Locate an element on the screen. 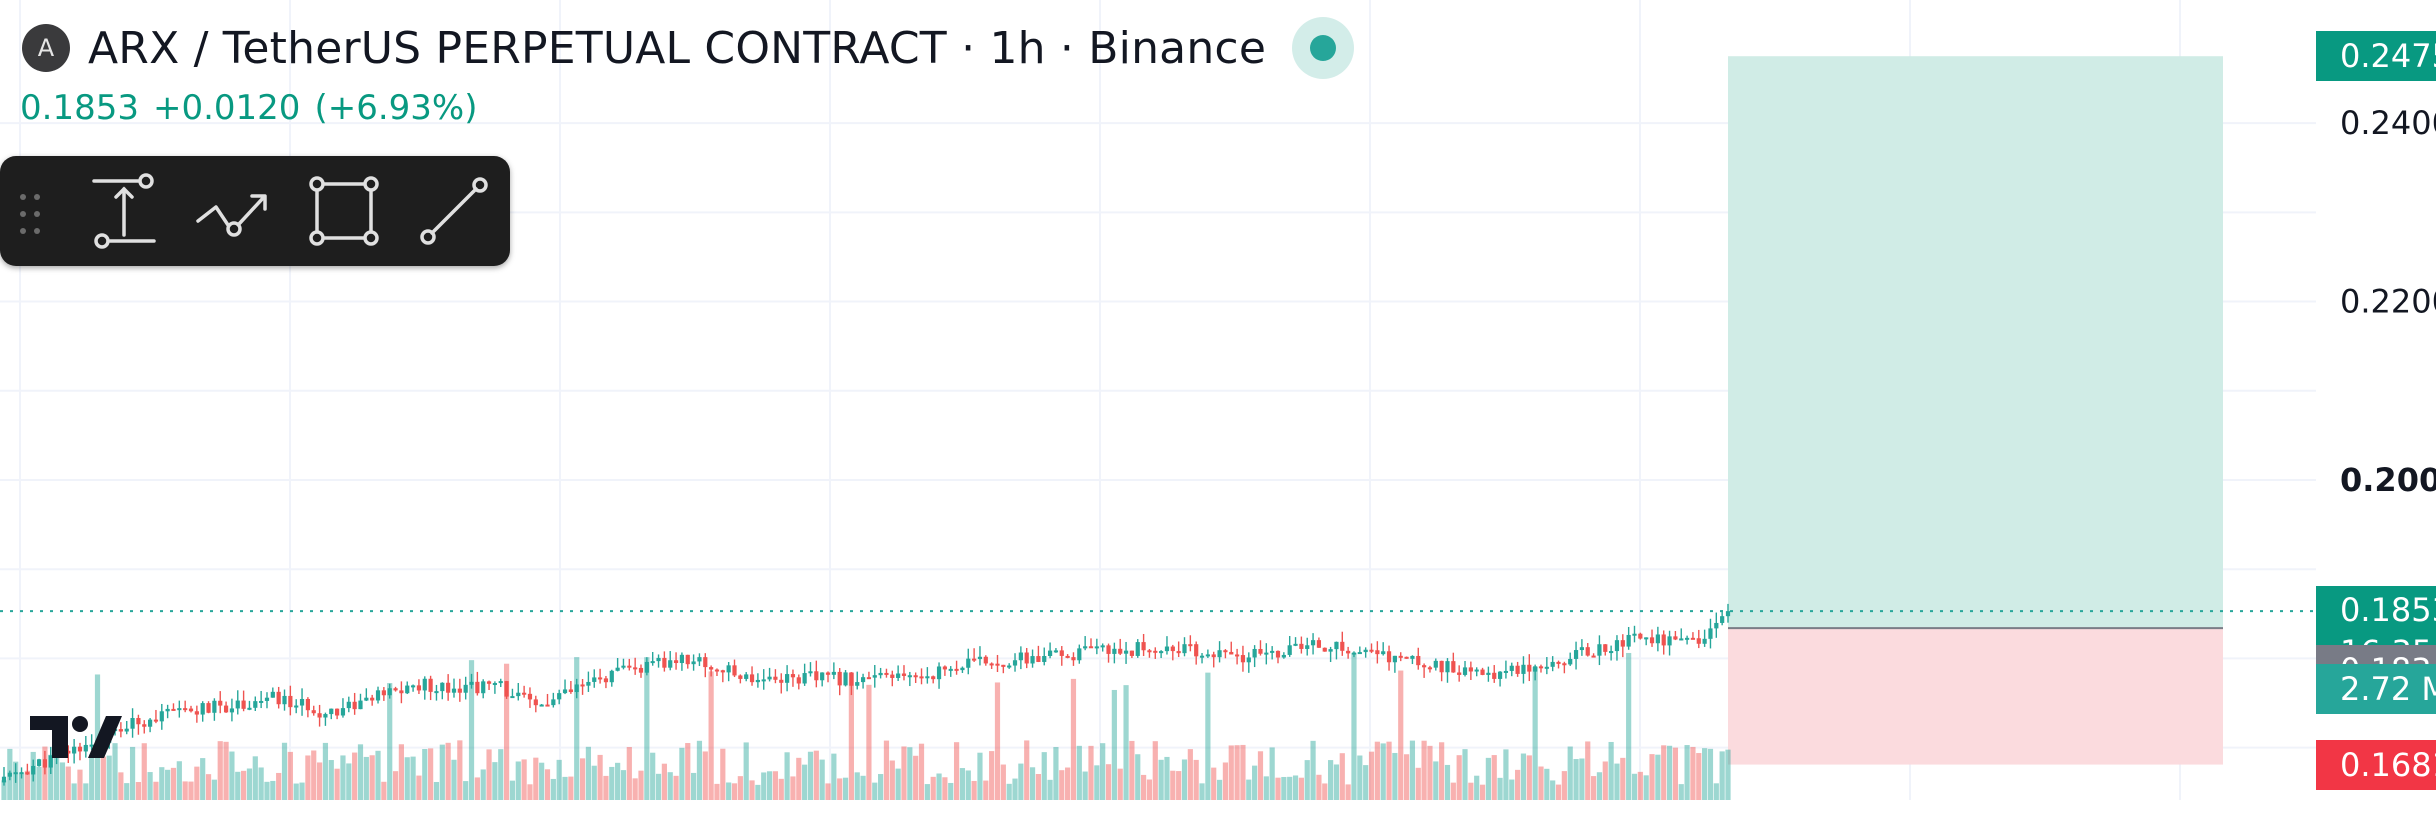  symbol-badge: A is located at coordinates (46, 48).